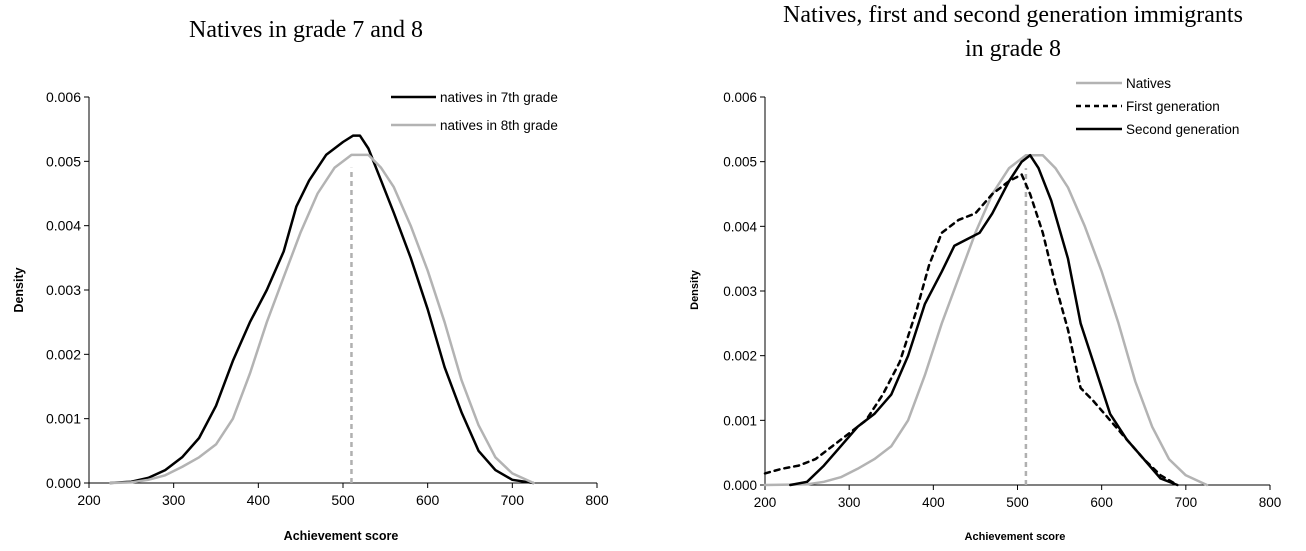 The height and width of the screenshot is (551, 1306). Describe the element at coordinates (1173, 106) in the screenshot. I see `legend-label-first-generation: First generation` at that location.